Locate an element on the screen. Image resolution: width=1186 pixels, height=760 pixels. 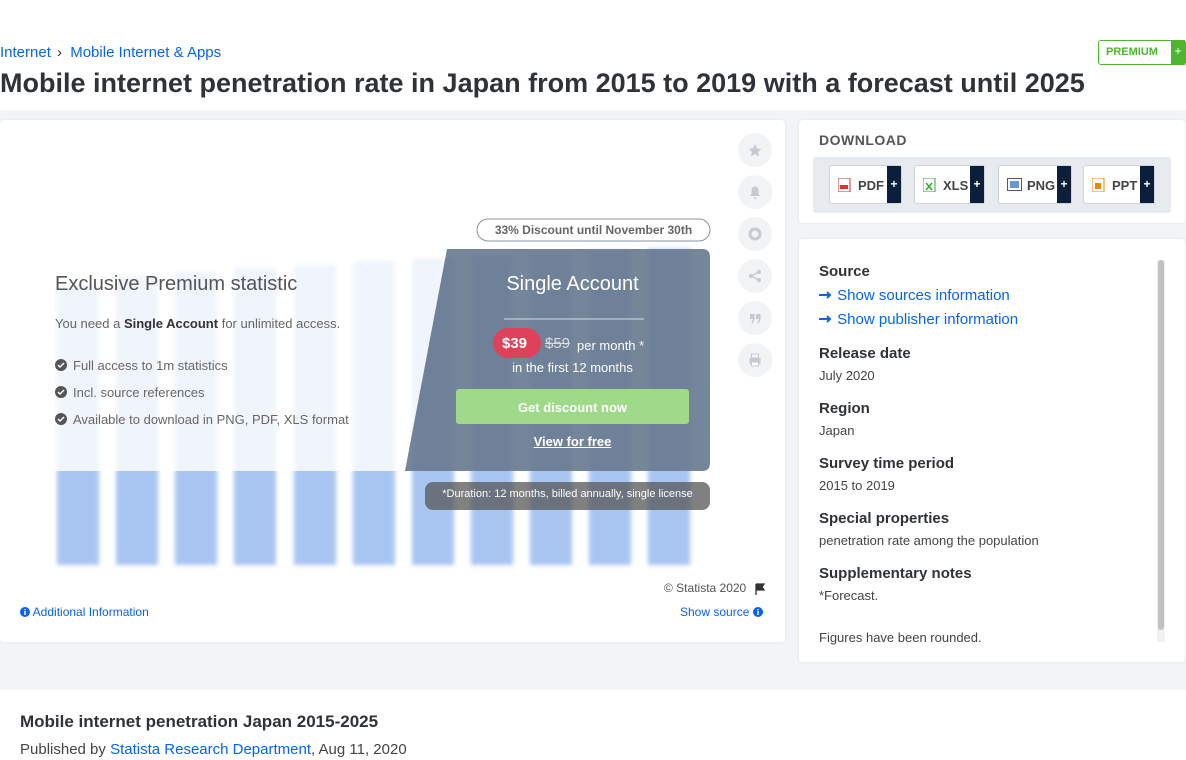
detail-value: Japan is located at coordinates (837, 430).